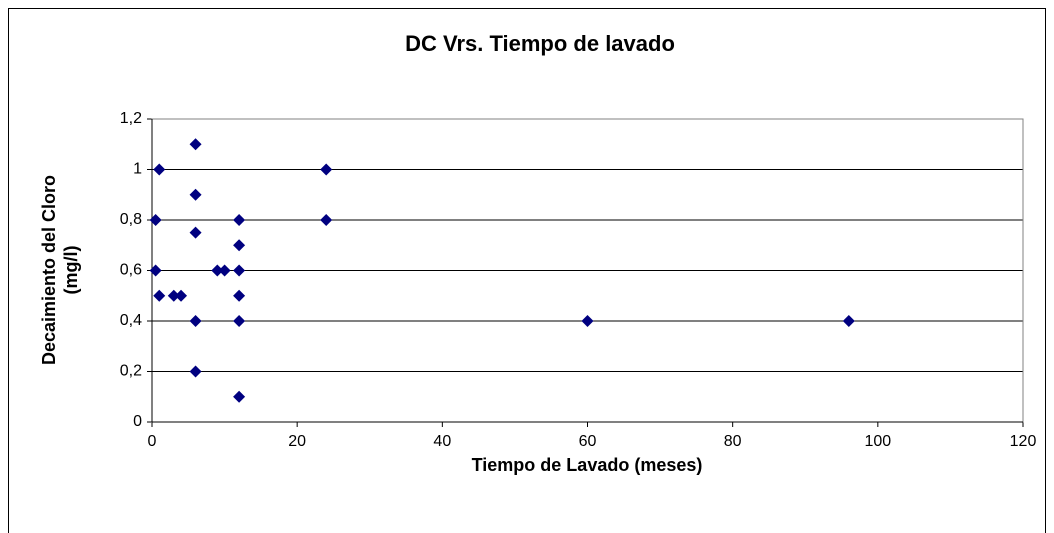  What do you see at coordinates (131, 219) in the screenshot?
I see `y-tick-label: 0,8` at bounding box center [131, 219].